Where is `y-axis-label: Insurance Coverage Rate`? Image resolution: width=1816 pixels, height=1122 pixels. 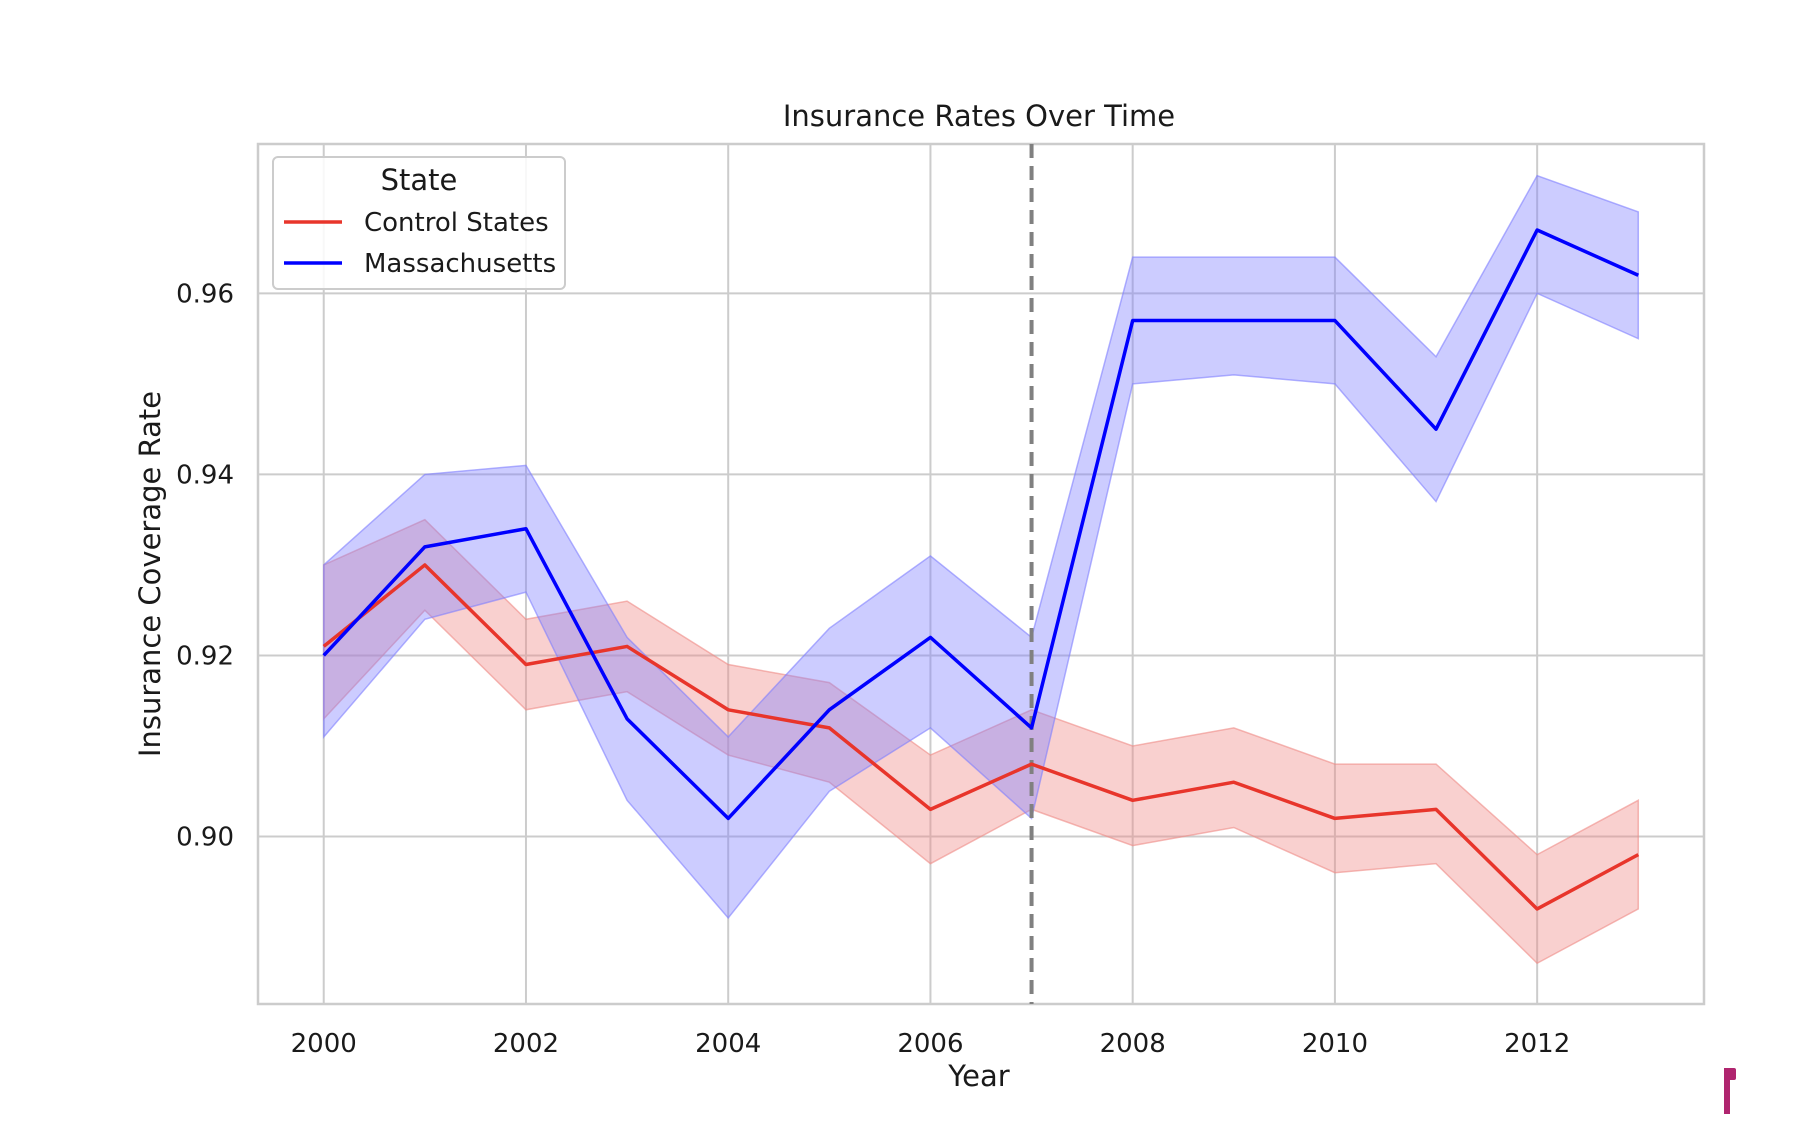
y-axis-label: Insurance Coverage Rate is located at coordinates (150, 574).